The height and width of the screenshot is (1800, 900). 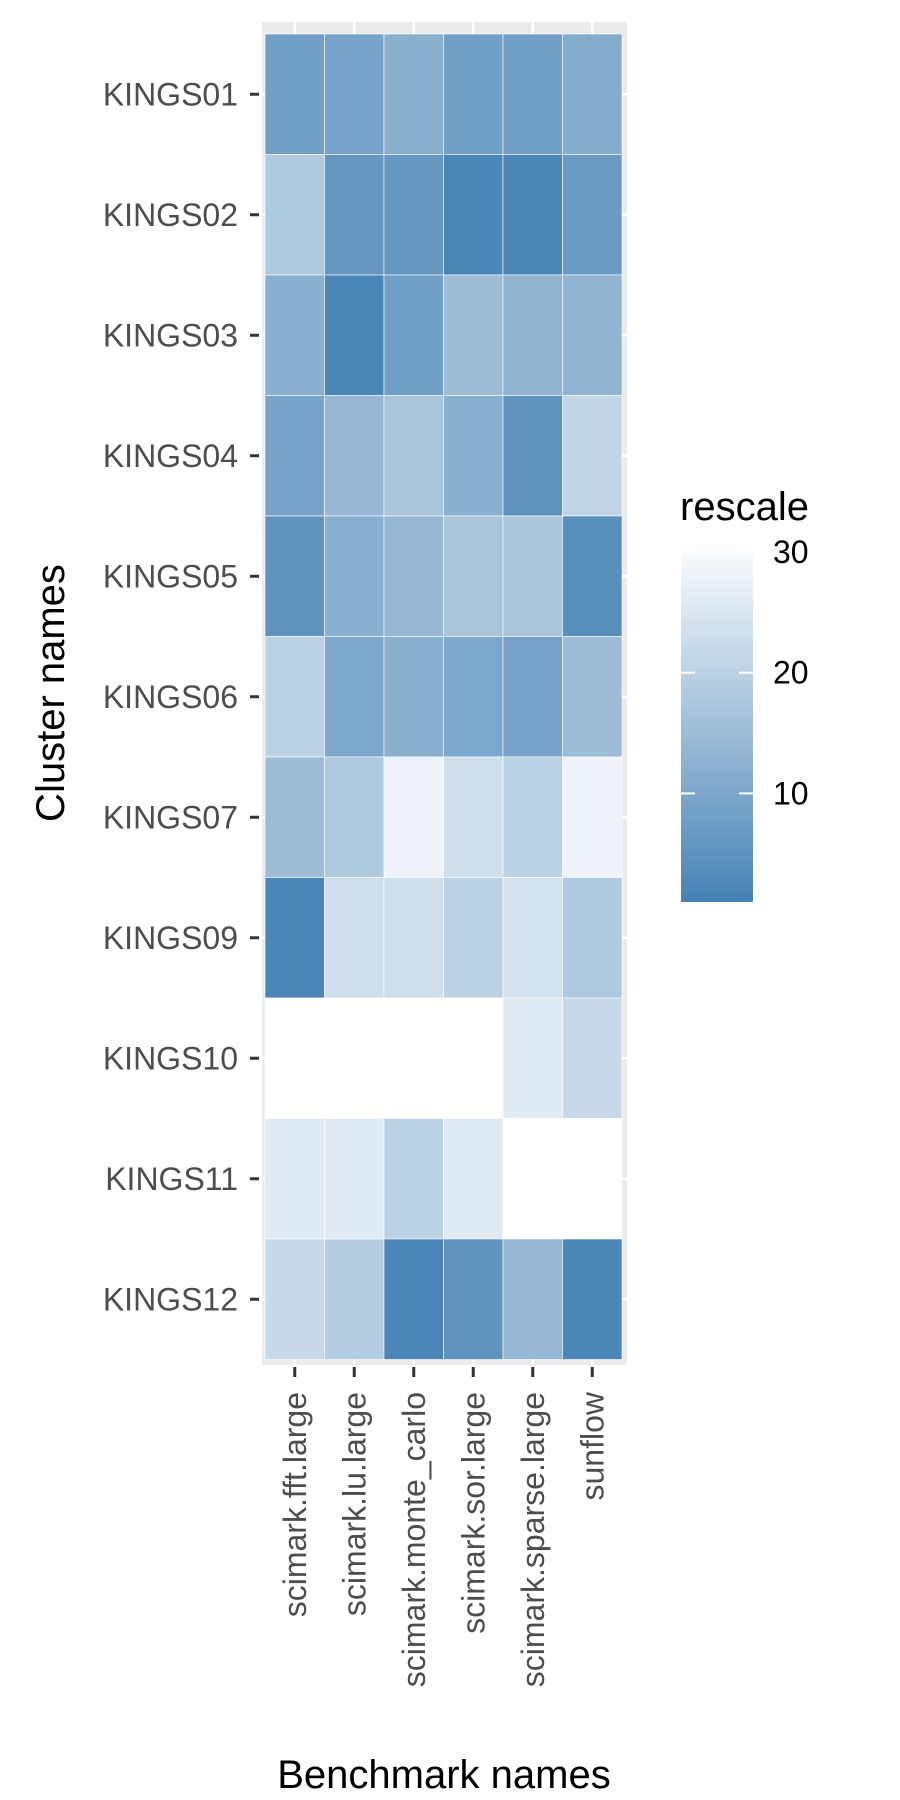 I want to click on x-tick-label: sunflow, so click(x=592, y=1445).